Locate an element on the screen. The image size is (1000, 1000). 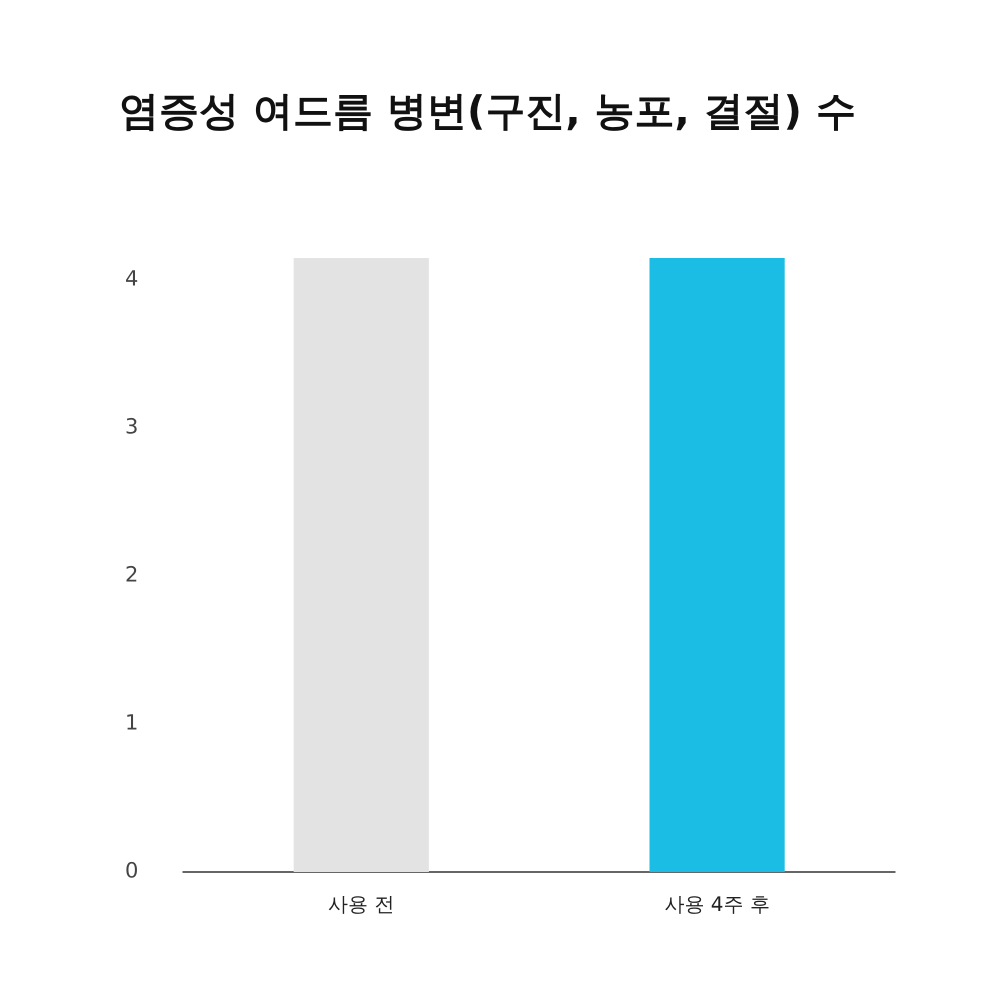
y-tick-label: 3 is located at coordinates (131, 426).